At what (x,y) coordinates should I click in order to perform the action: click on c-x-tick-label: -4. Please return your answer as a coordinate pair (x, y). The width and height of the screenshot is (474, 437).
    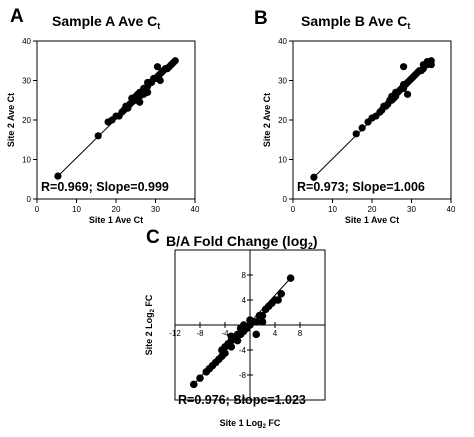
    Looking at the image, I should click on (225, 333).